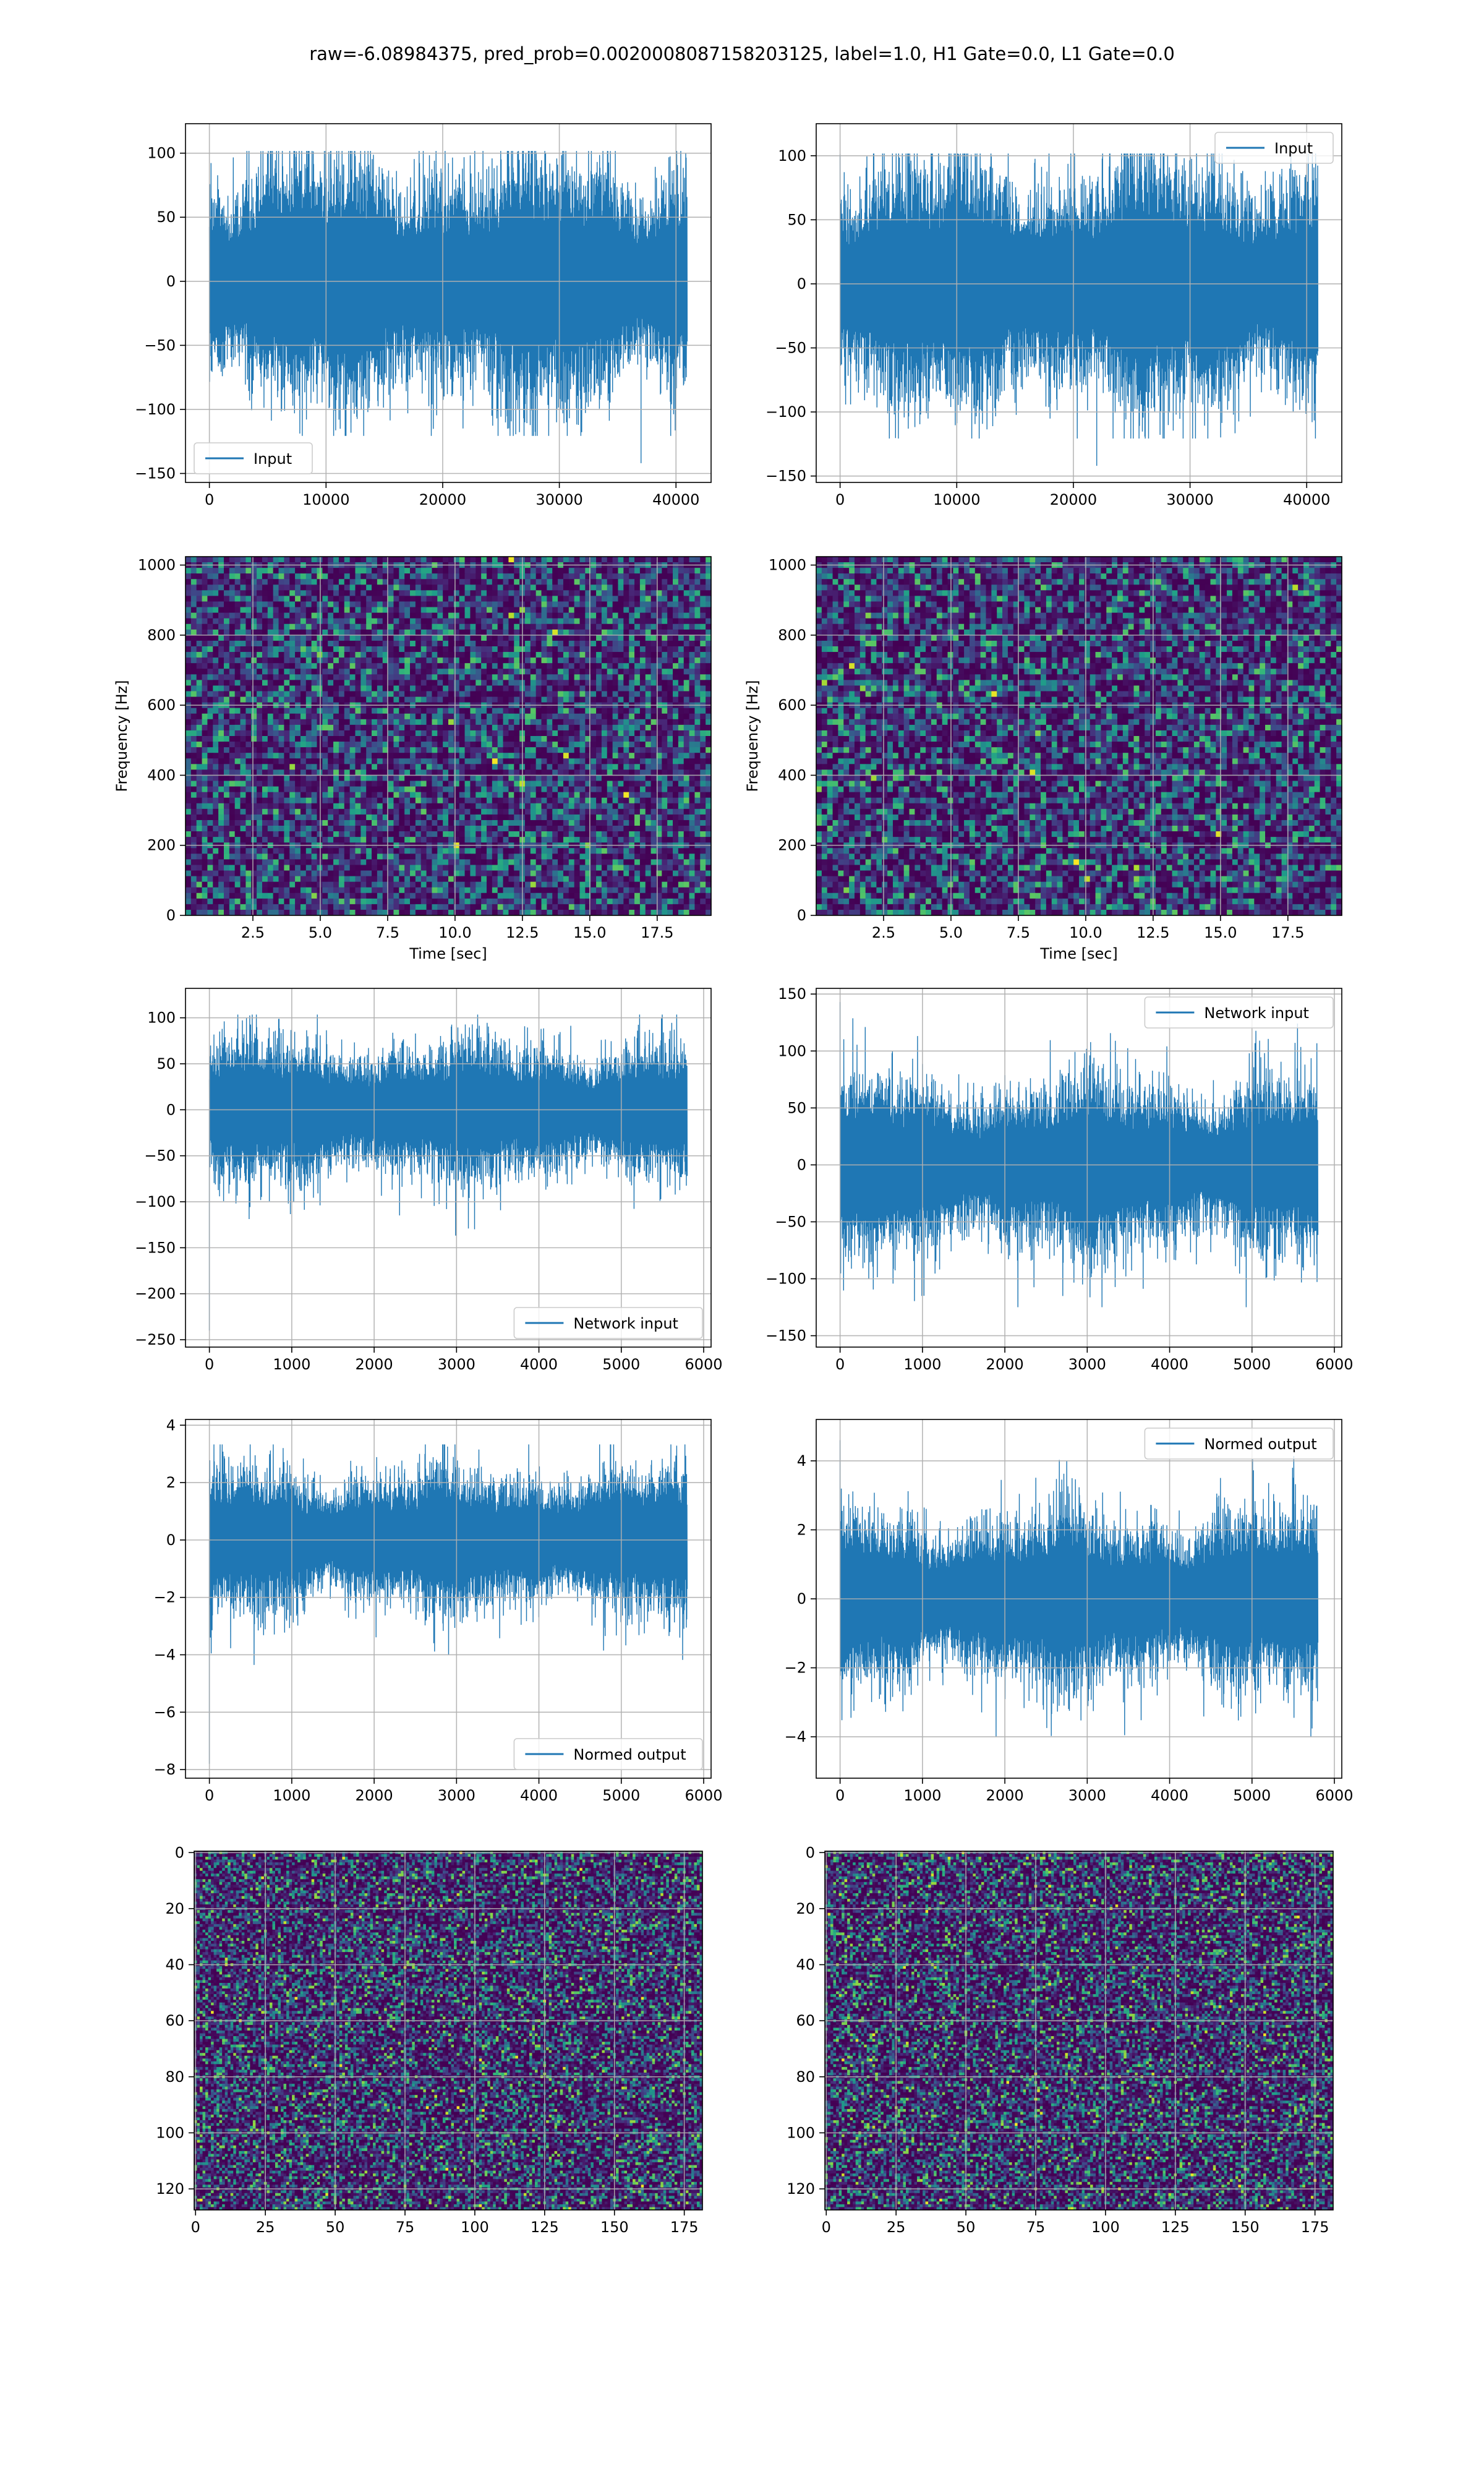  Describe the element at coordinates (951, 932) in the screenshot. I see `x-tick-label: 5.0` at that location.